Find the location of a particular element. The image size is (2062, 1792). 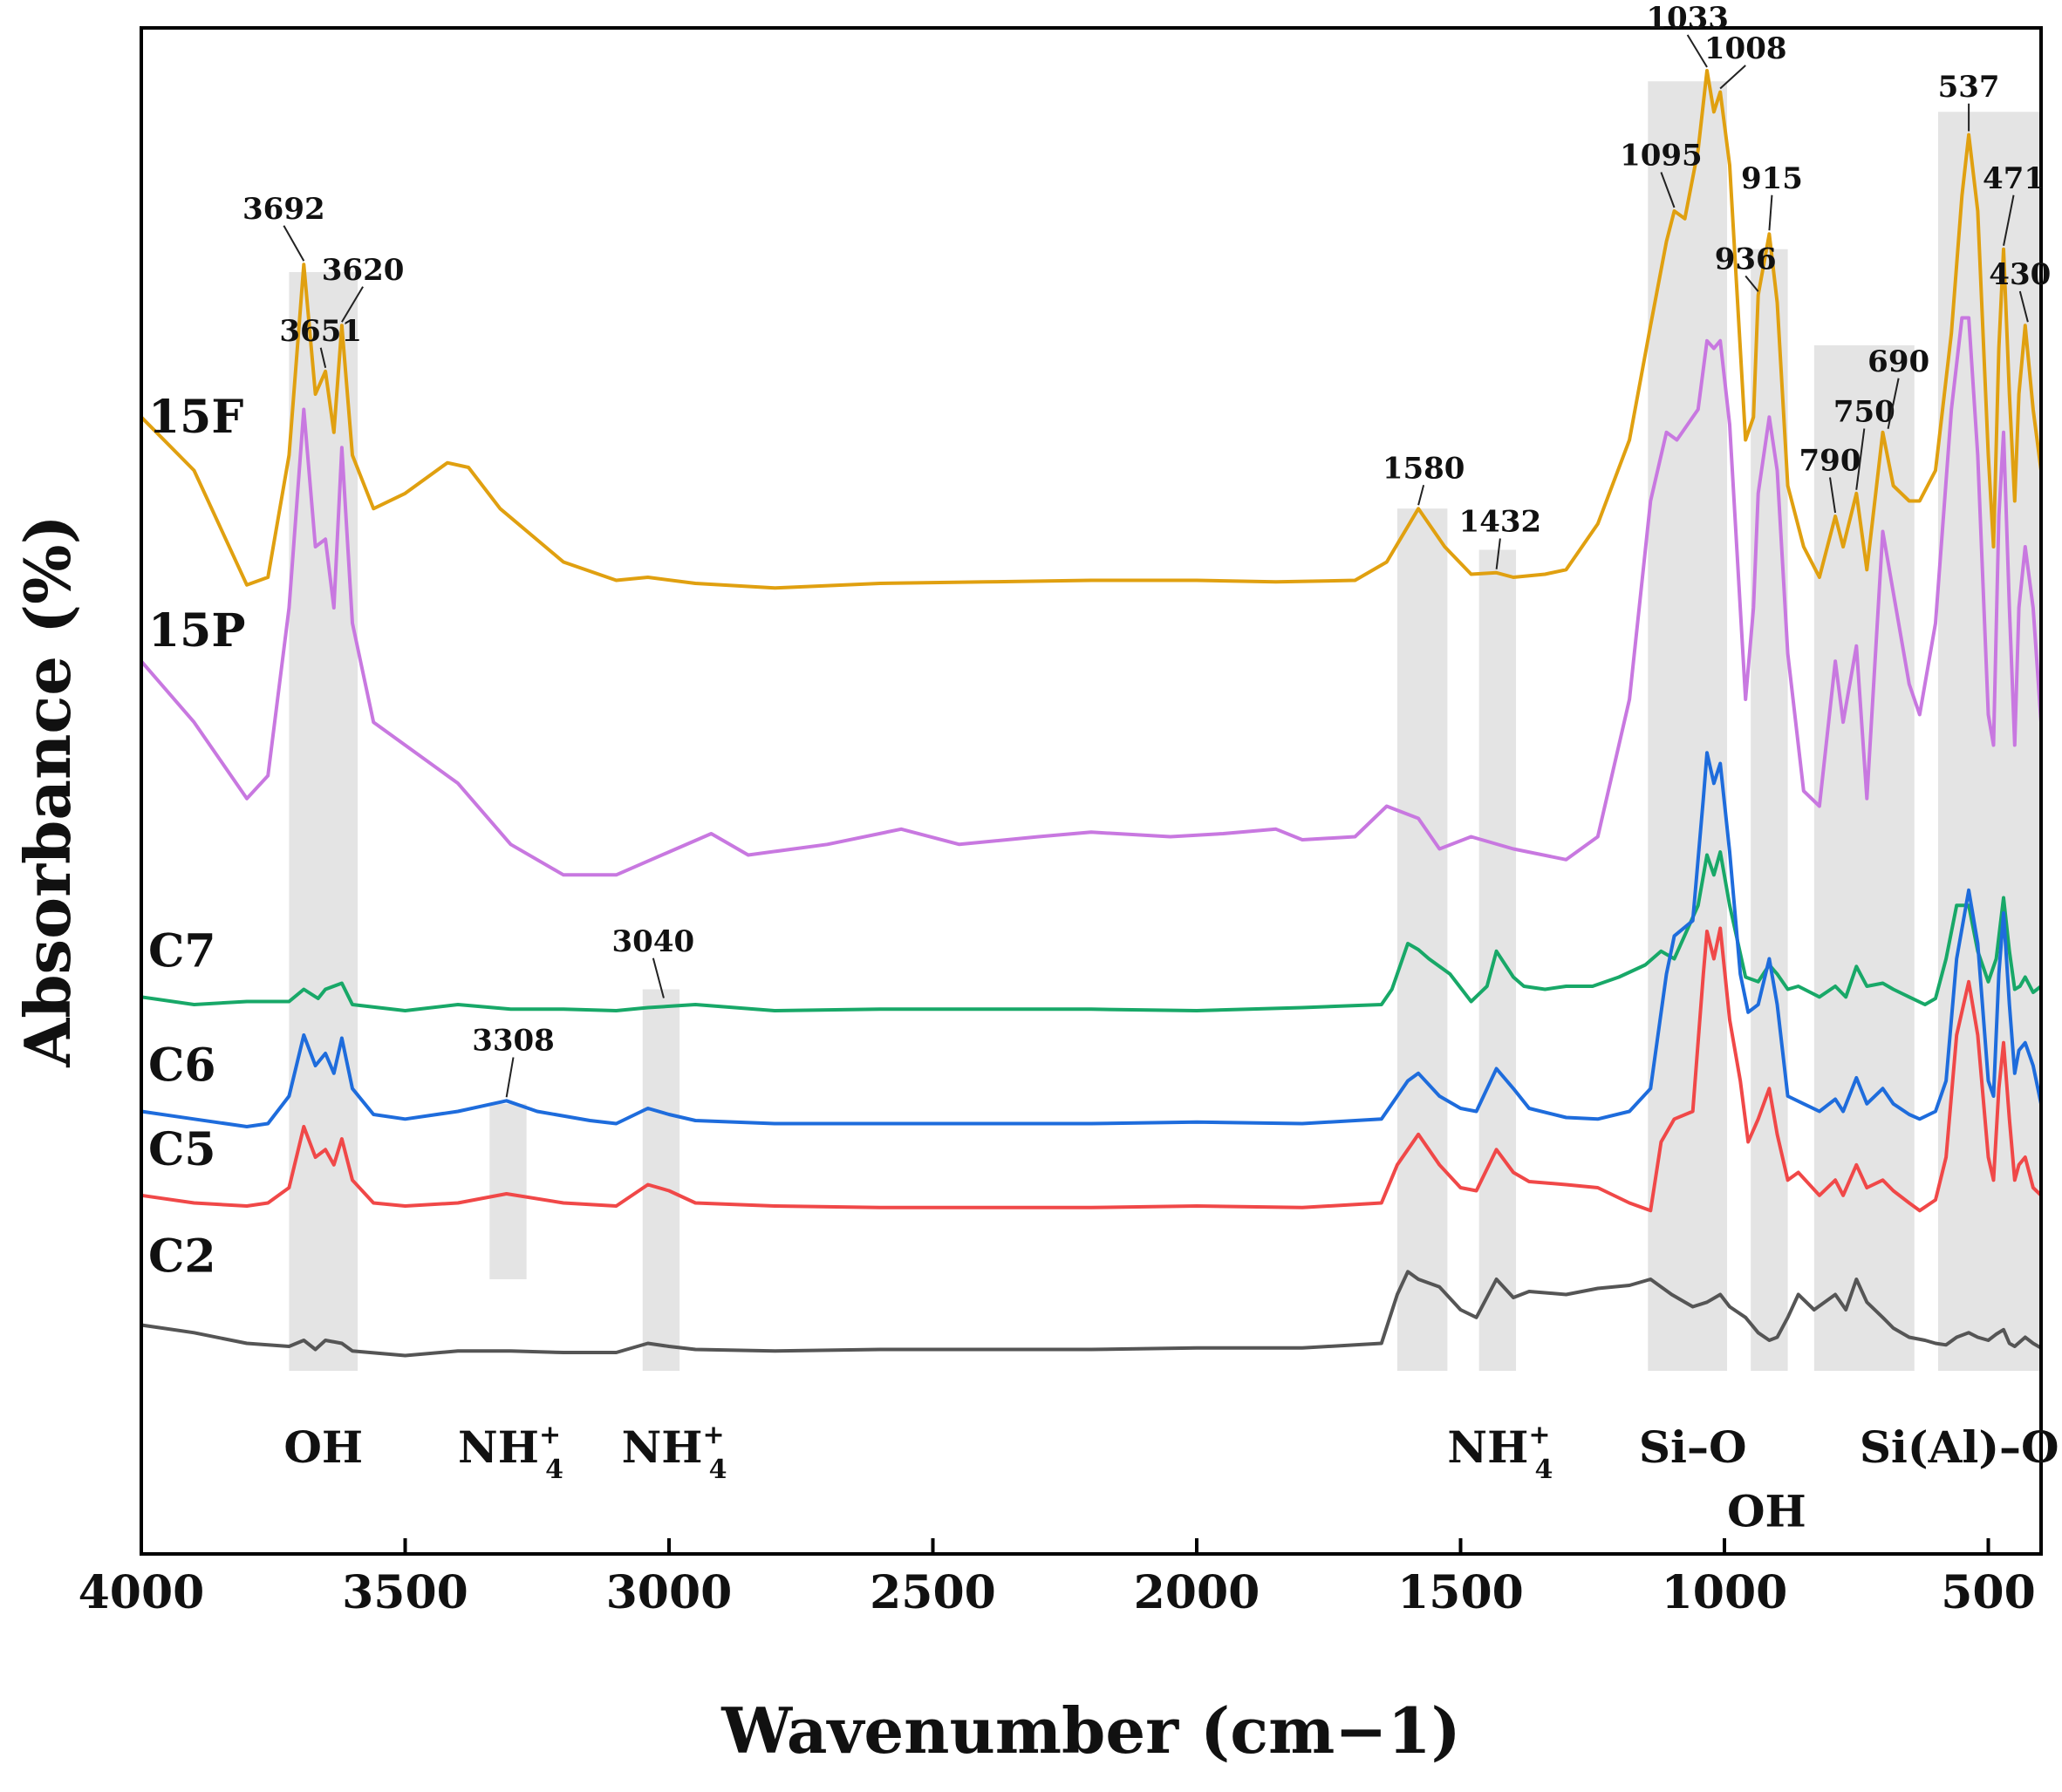

x-tick-label: 2000 is located at coordinates (1197, 1592).